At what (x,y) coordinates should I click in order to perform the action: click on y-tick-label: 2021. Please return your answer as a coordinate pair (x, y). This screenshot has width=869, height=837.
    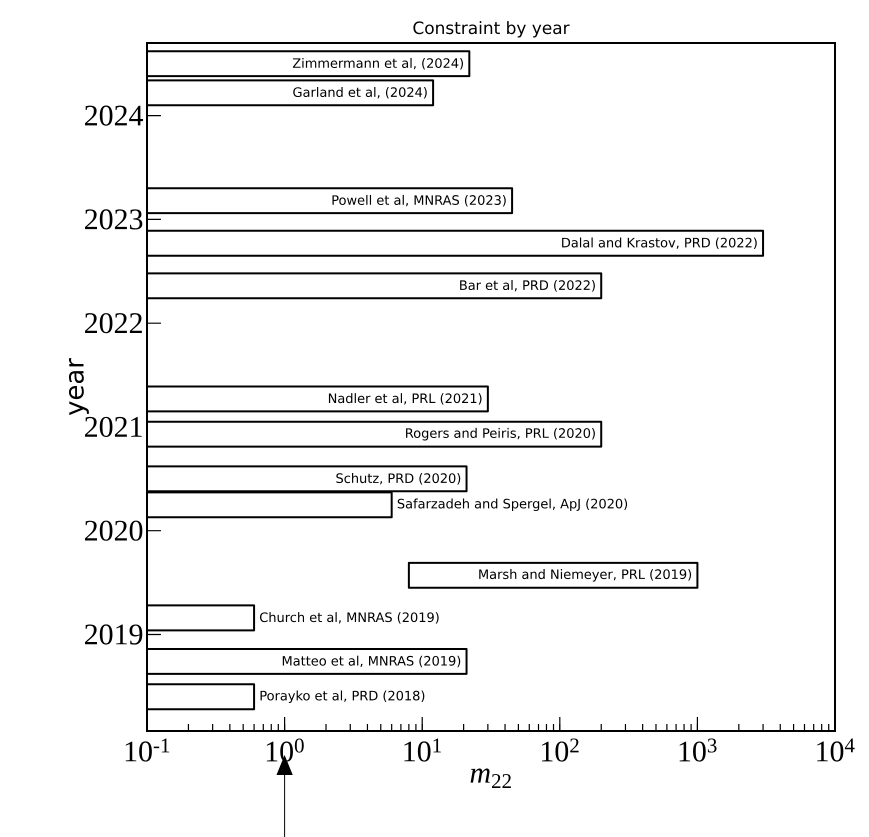
    Looking at the image, I should click on (113, 427).